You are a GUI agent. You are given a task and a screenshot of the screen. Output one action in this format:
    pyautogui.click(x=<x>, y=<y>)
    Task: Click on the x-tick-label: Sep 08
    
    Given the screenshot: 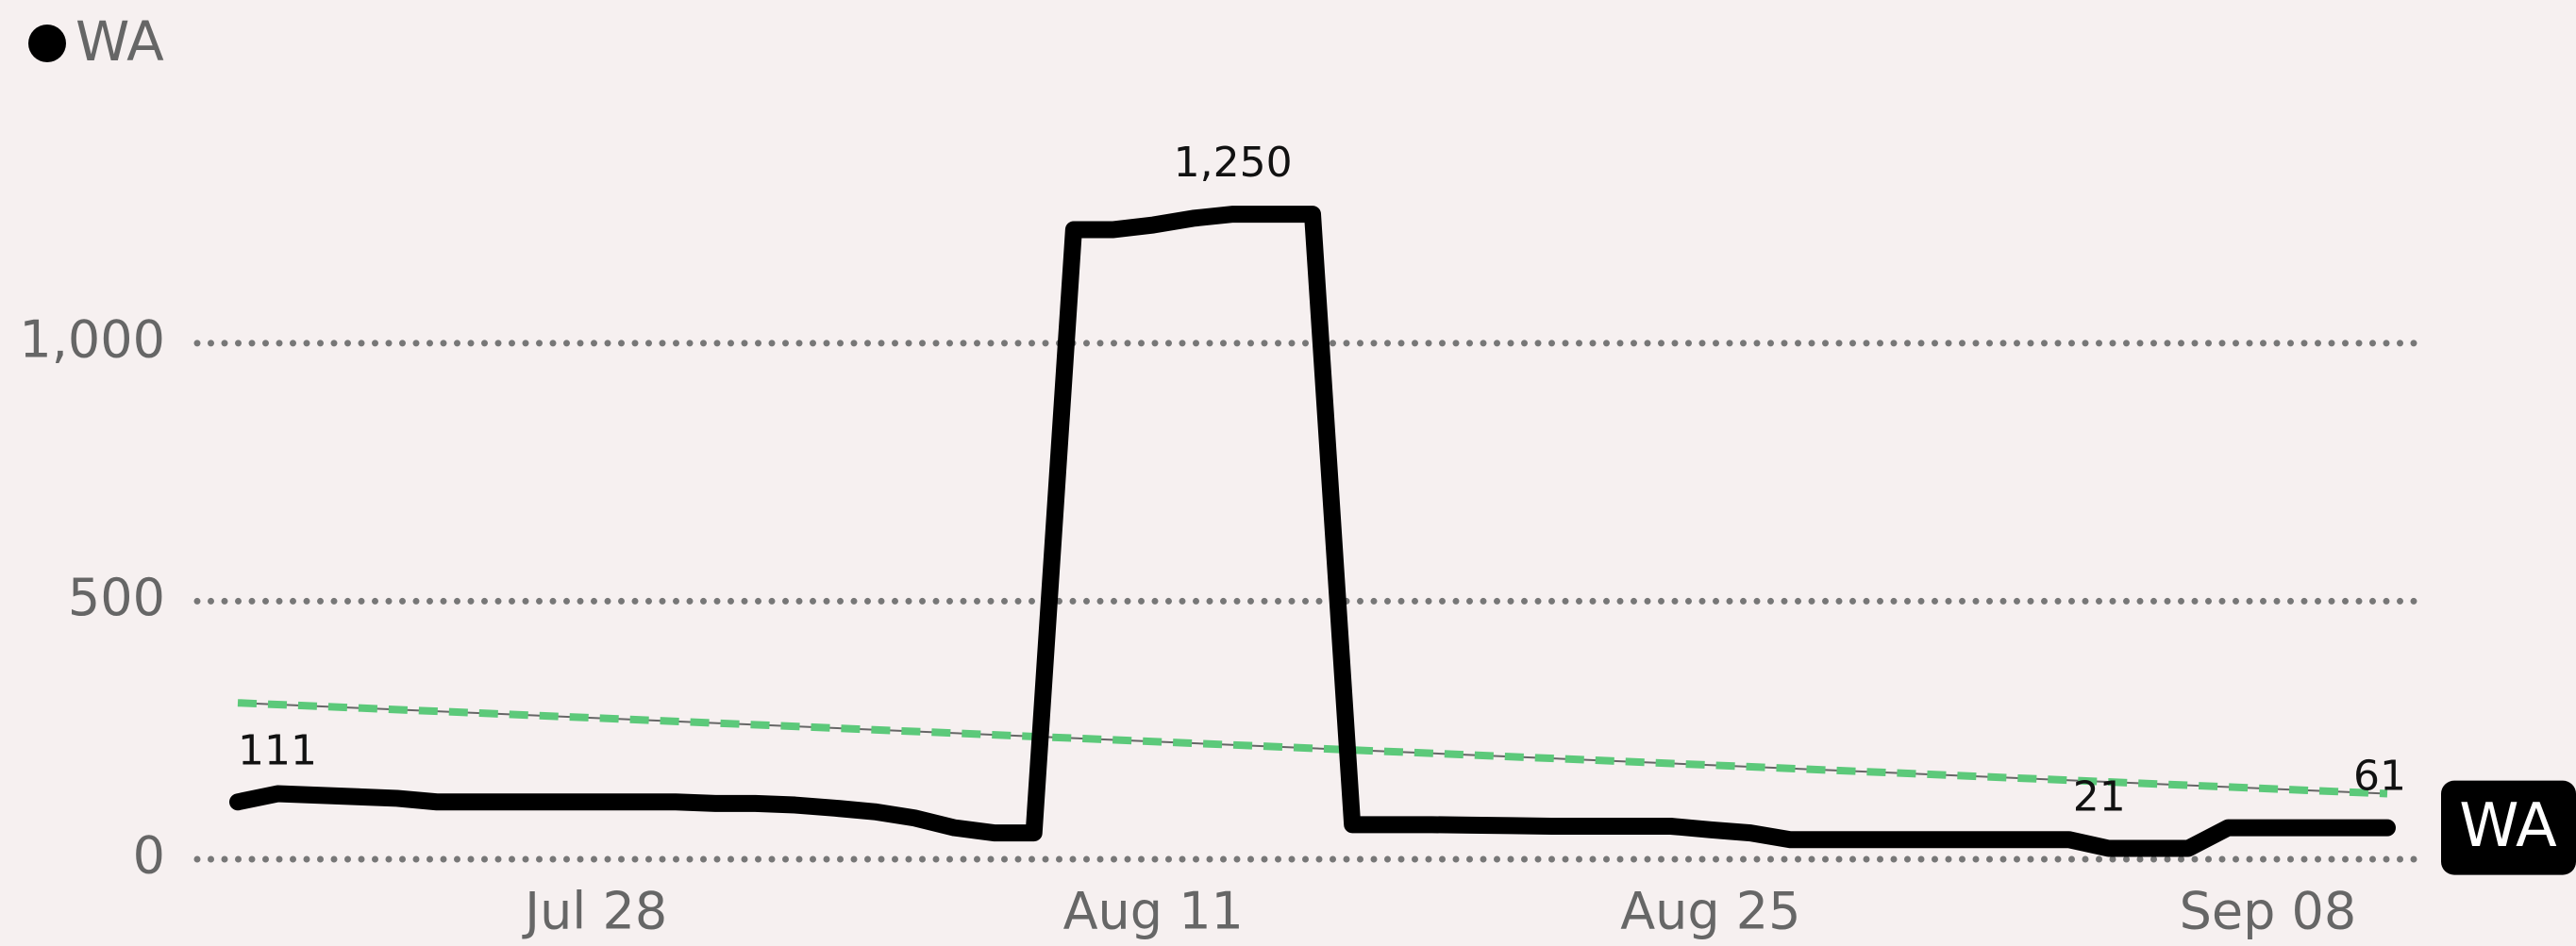 What is the action you would take?
    pyautogui.click(x=2268, y=911)
    